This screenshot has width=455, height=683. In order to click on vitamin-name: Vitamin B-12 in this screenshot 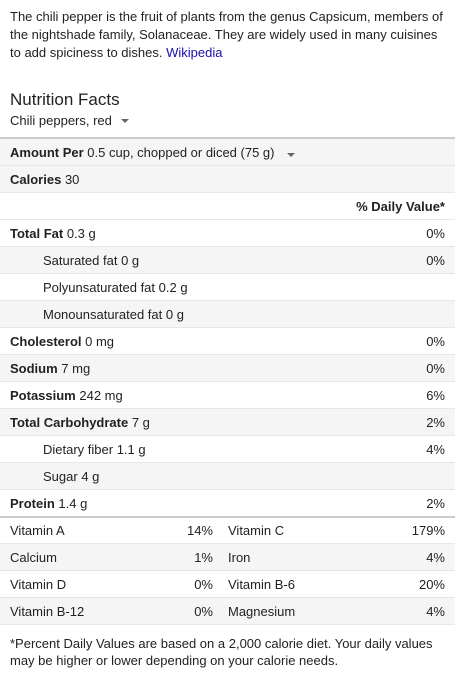, I will do `click(47, 611)`.